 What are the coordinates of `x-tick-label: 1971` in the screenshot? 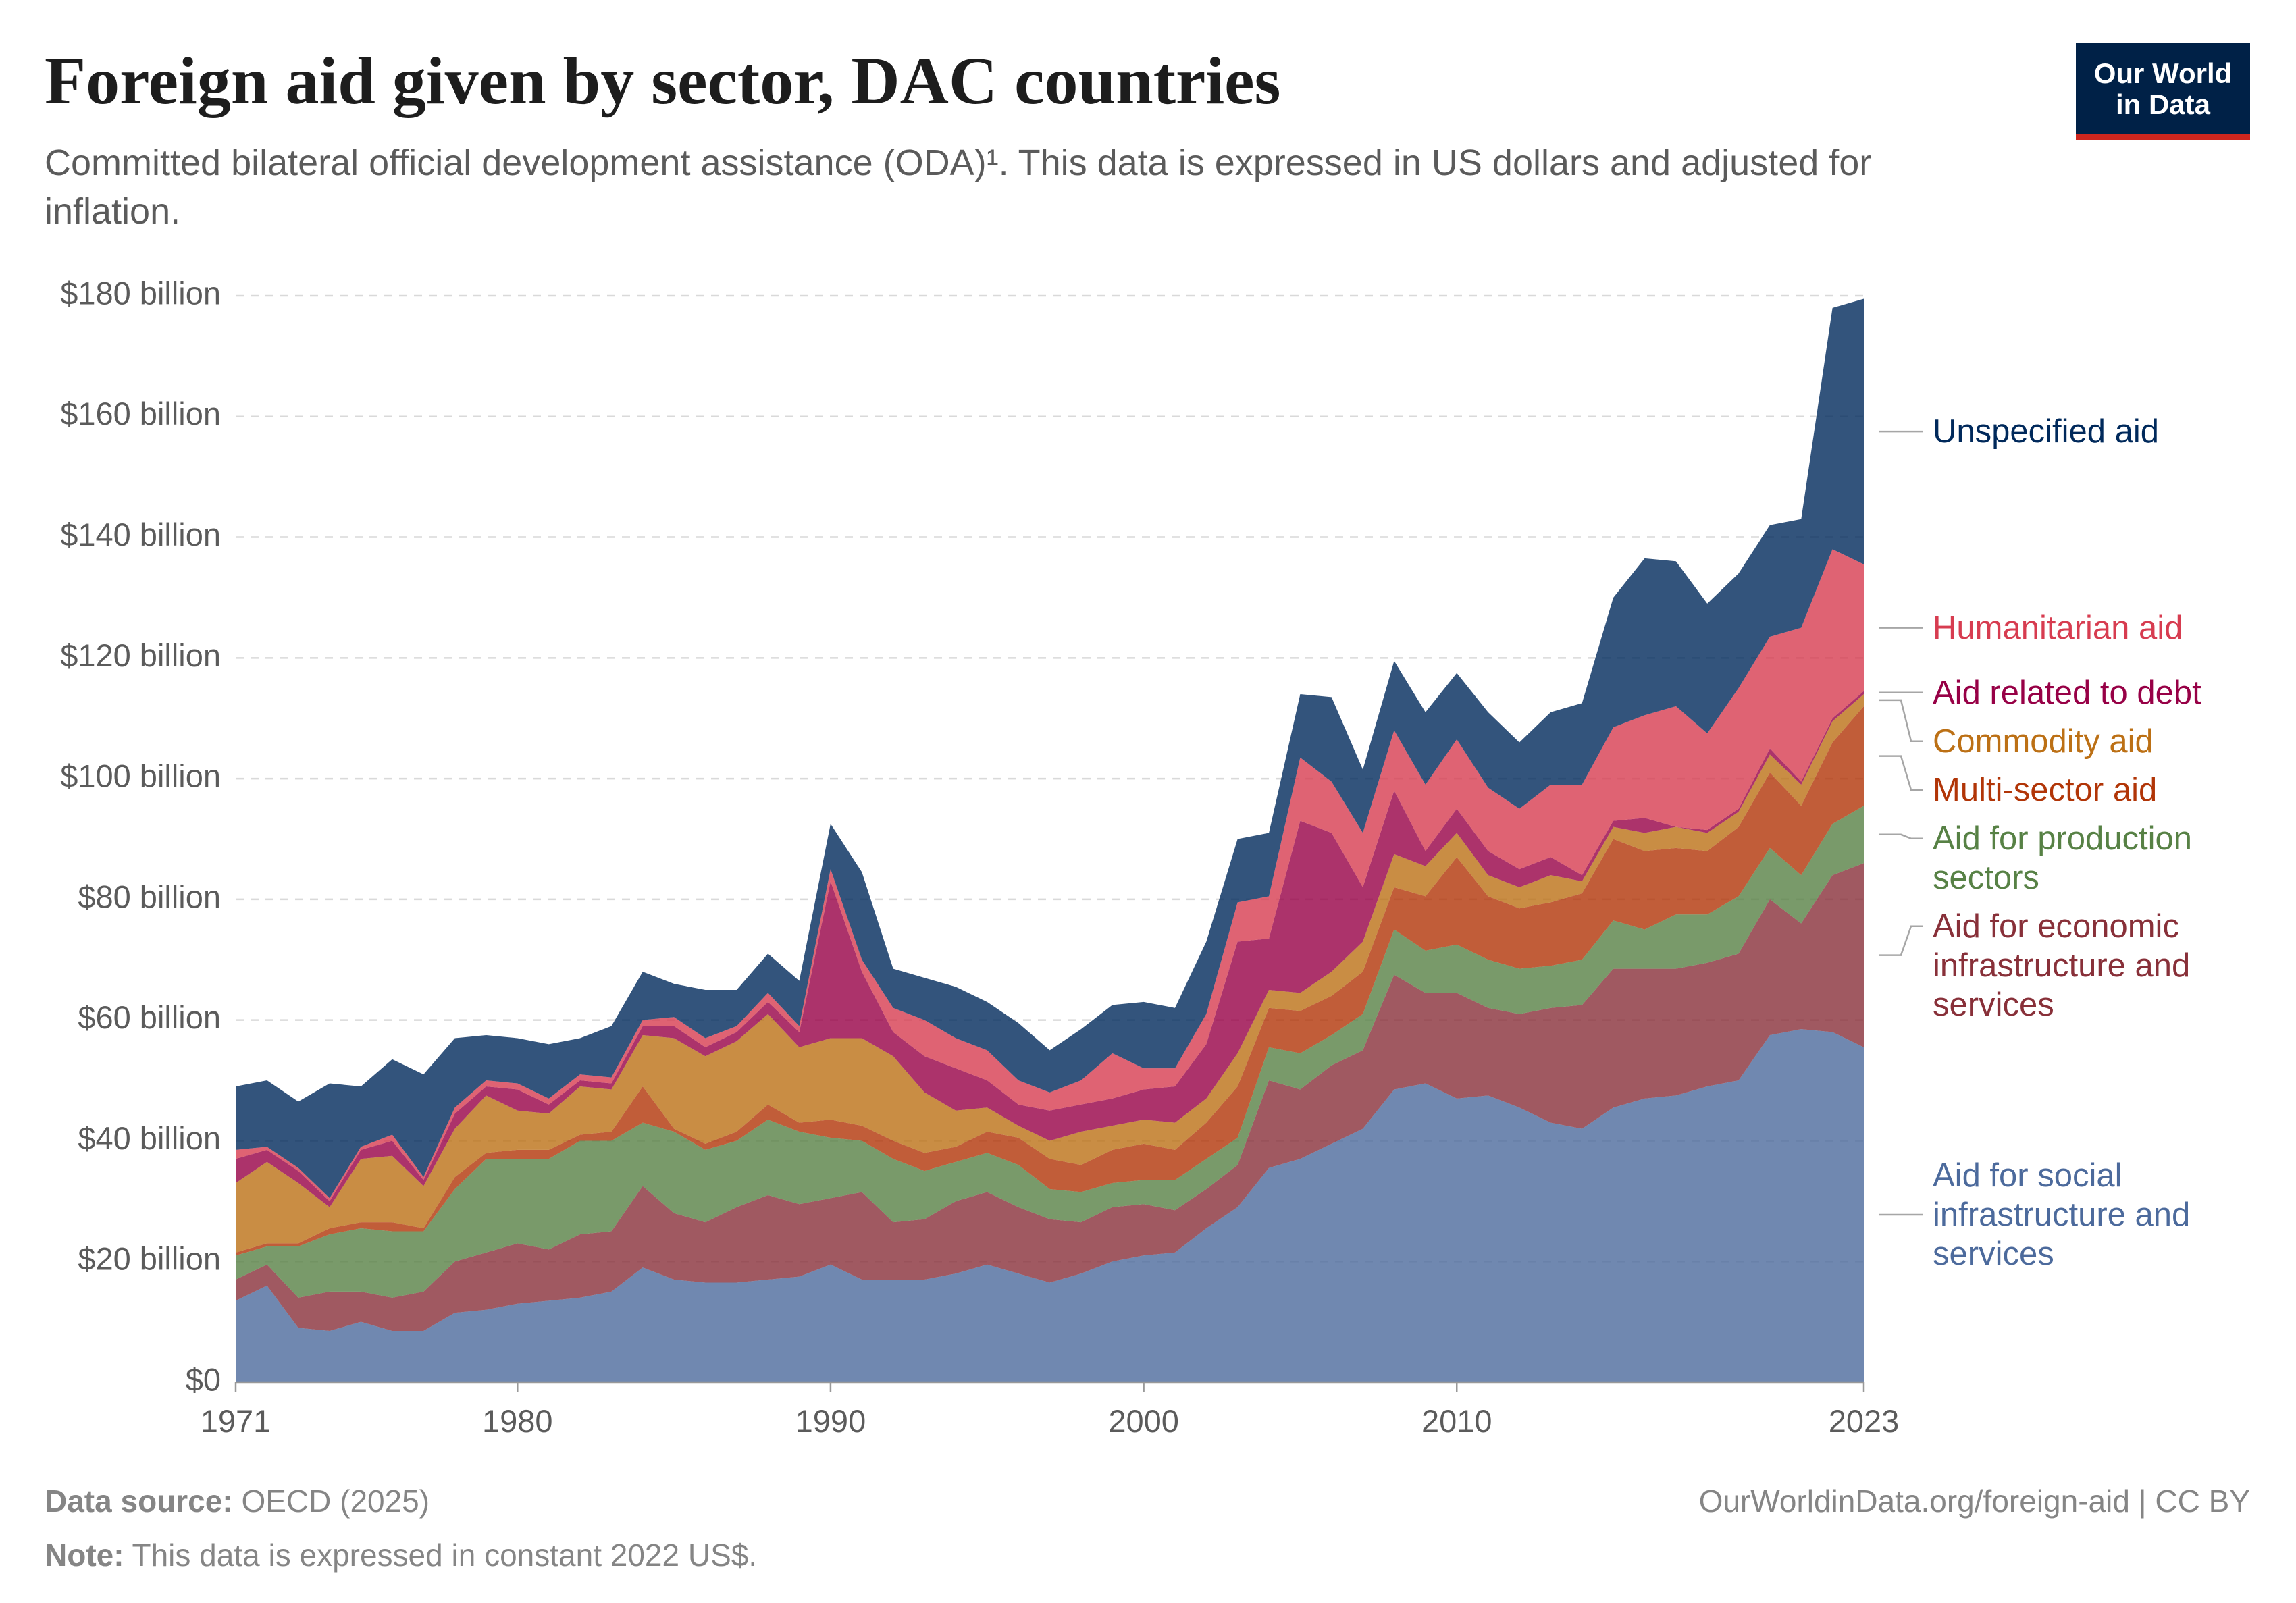 It's located at (236, 1421).